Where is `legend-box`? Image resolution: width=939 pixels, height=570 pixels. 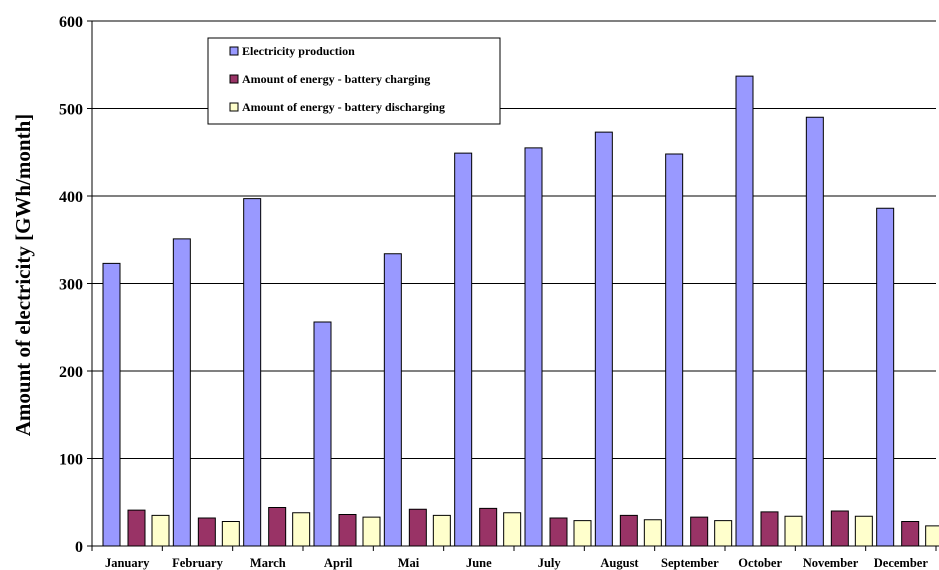 legend-box is located at coordinates (354, 81).